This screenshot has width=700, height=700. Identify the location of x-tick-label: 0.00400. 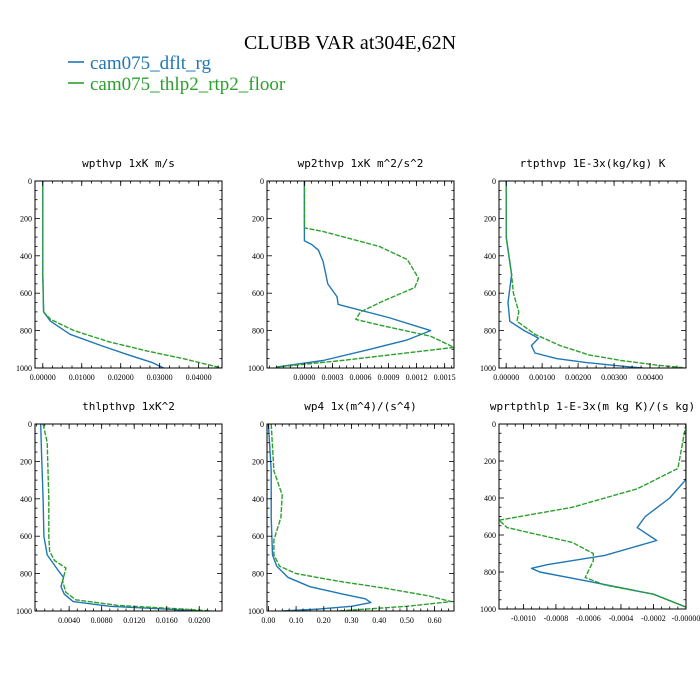
(650, 377).